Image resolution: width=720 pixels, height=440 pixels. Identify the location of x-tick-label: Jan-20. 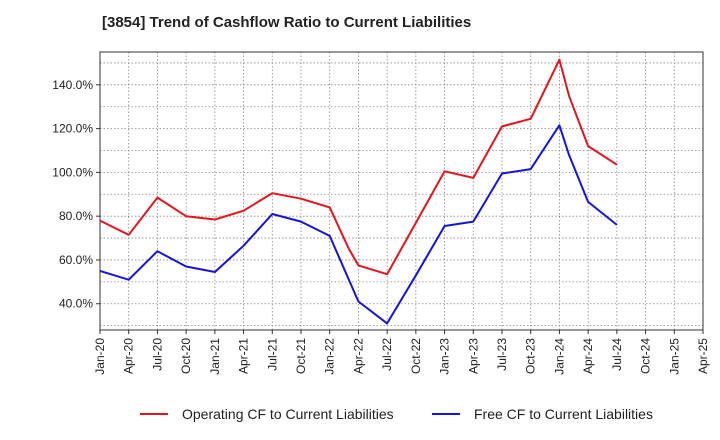
(100, 356).